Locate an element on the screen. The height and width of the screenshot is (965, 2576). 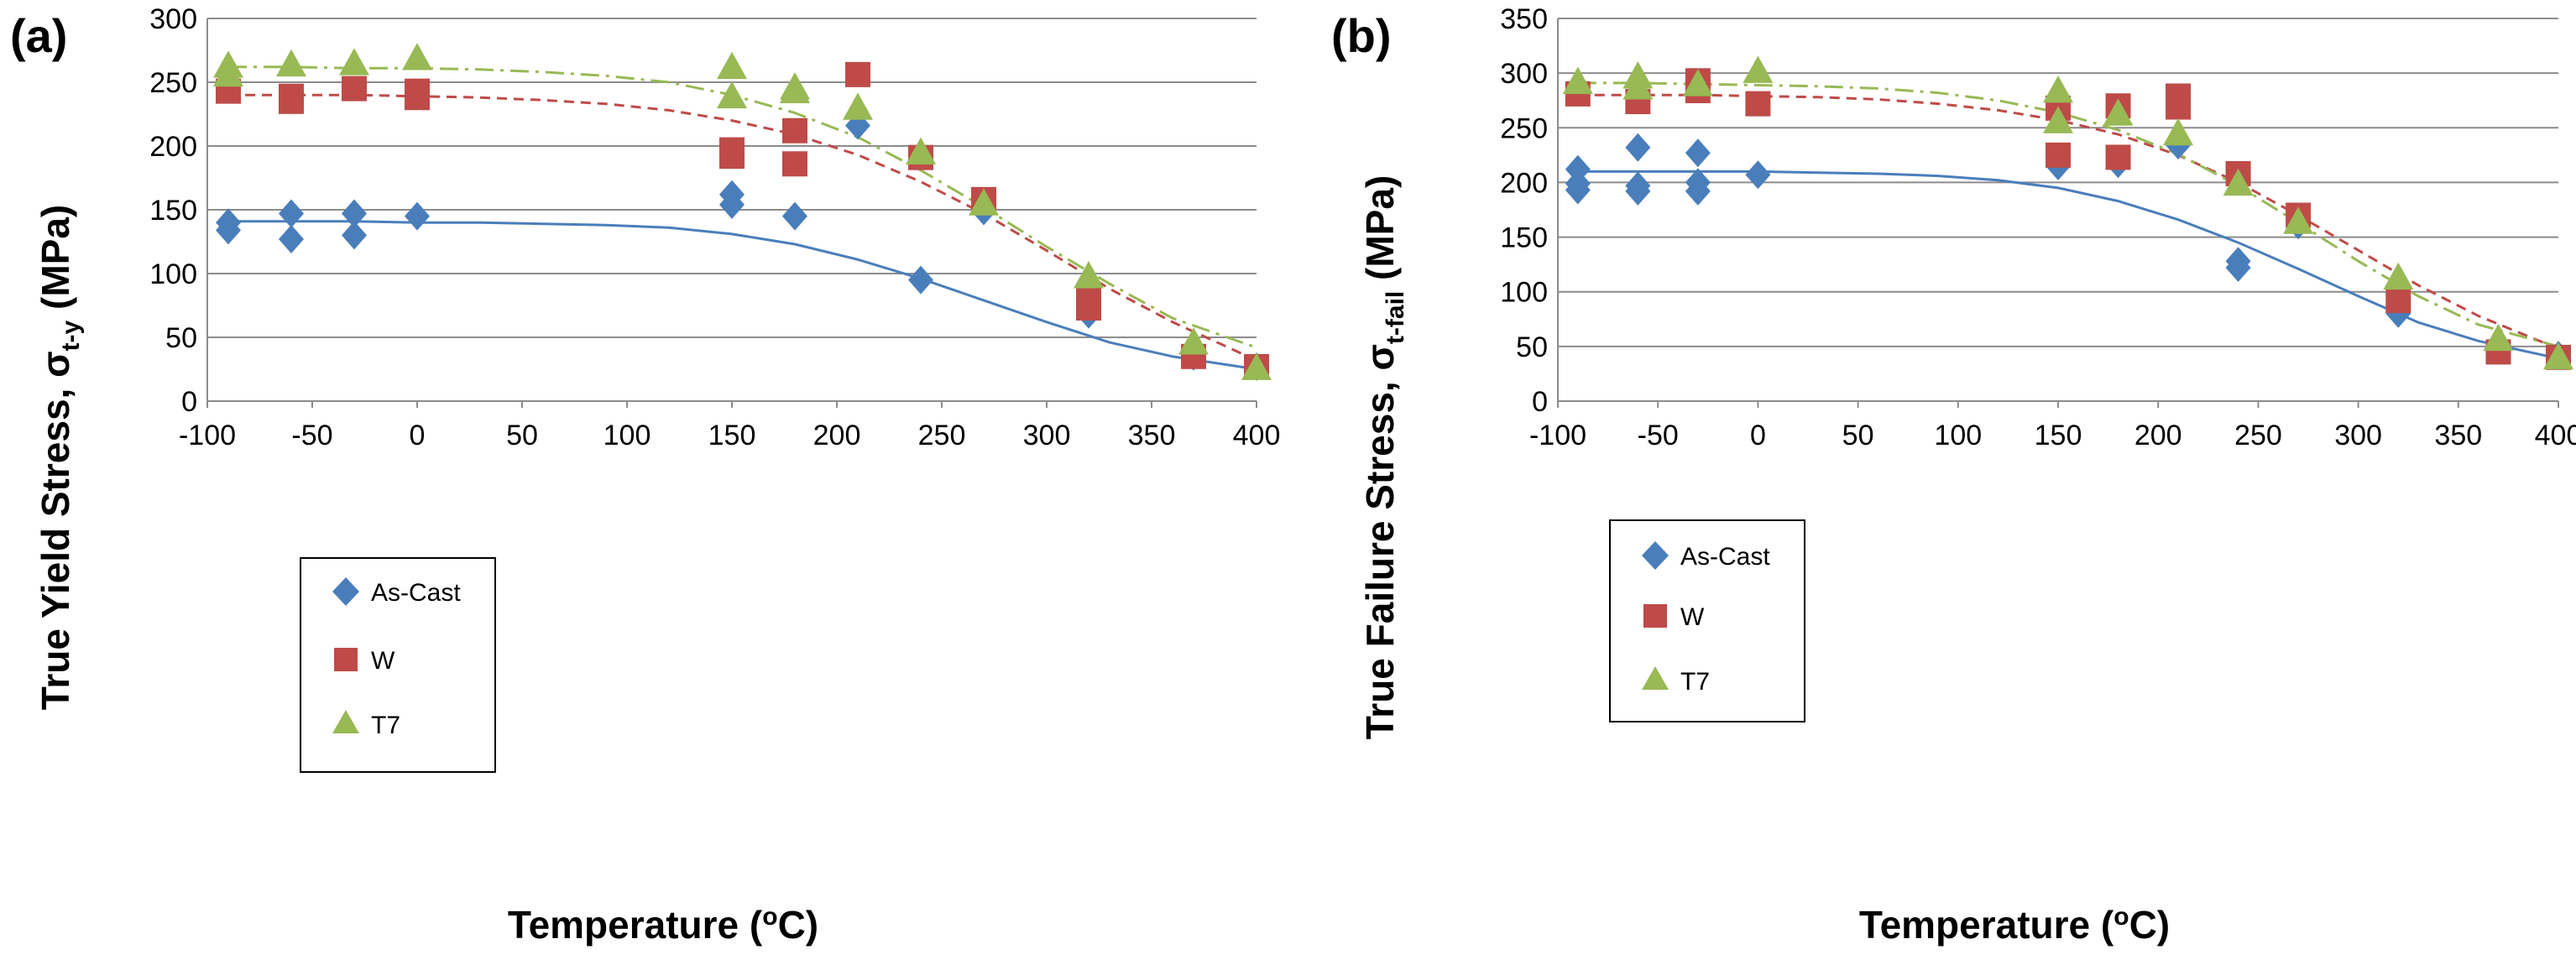
x-axis-title-a: Temperature (oC) is located at coordinates (663, 925).